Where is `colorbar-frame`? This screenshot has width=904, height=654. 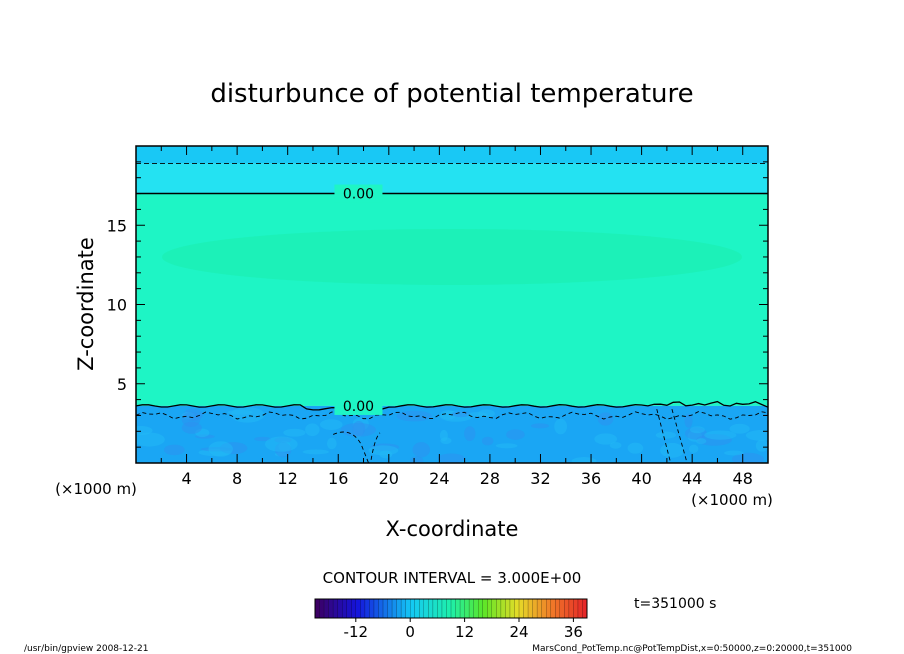
colorbar-frame is located at coordinates (451, 608).